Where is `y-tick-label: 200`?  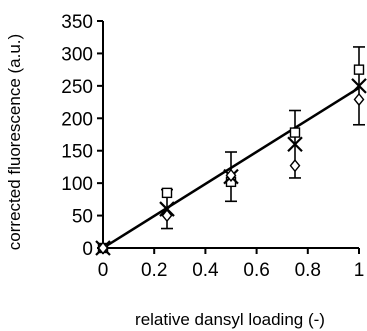 y-tick-label: 200 is located at coordinates (77, 119).